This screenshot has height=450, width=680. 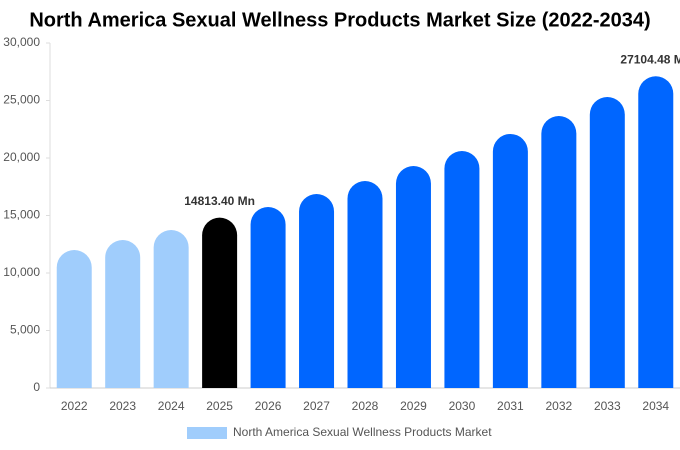 I want to click on x-tick-label: 2025, so click(x=219, y=406).